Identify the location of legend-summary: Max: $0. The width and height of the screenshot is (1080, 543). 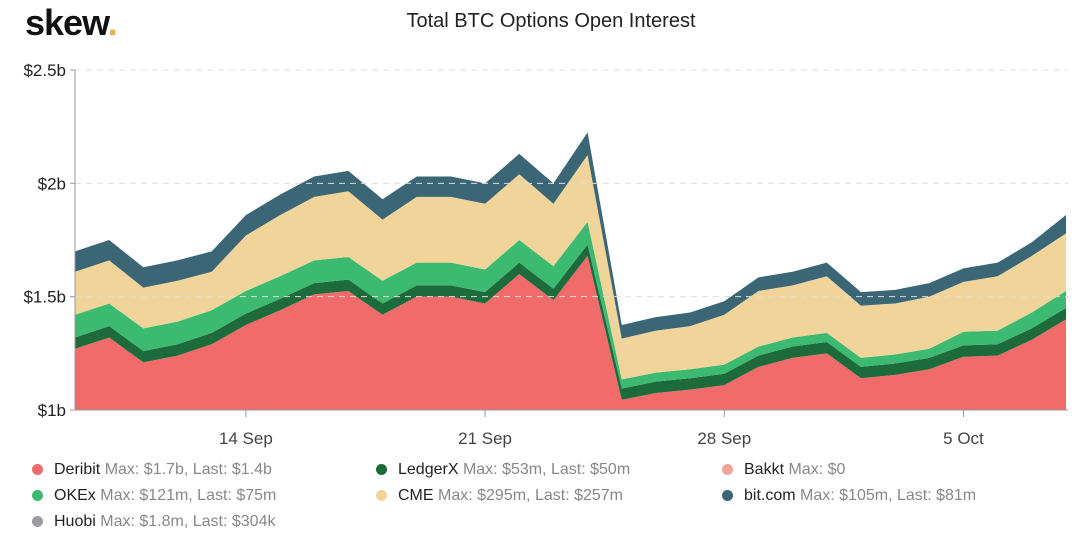
(817, 469).